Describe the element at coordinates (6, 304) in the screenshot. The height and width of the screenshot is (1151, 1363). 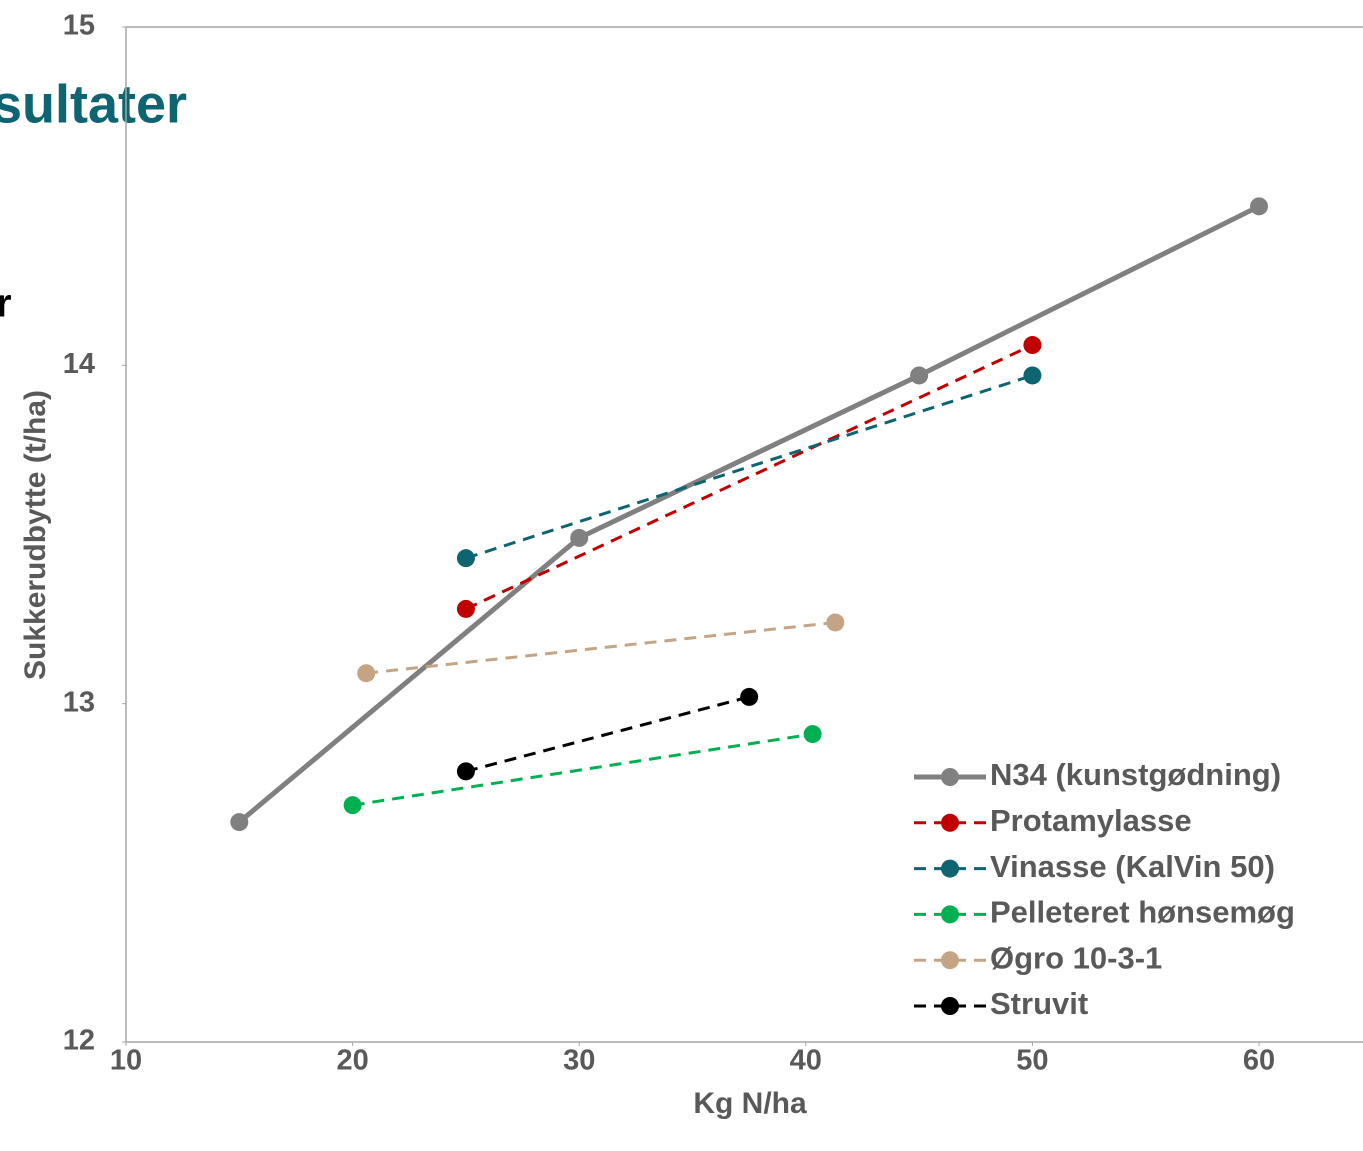
I see `slide-text: r` at that location.